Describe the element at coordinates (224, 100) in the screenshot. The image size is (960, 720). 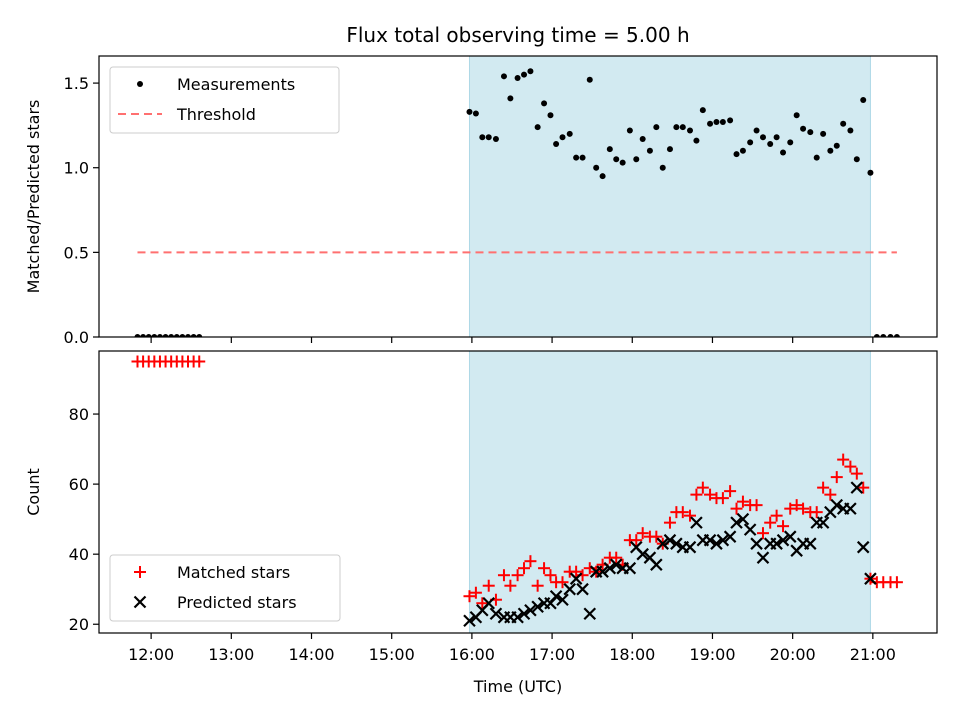
I see `ratio-legend: Measurements Threshold` at that location.